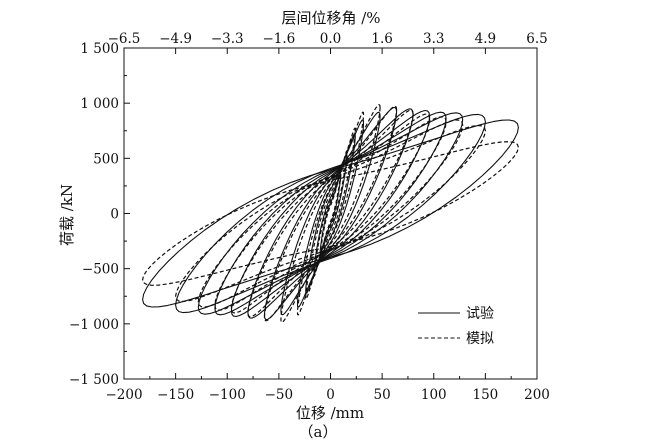  I want to click on y-tick-label: −1 500, so click(94, 380).